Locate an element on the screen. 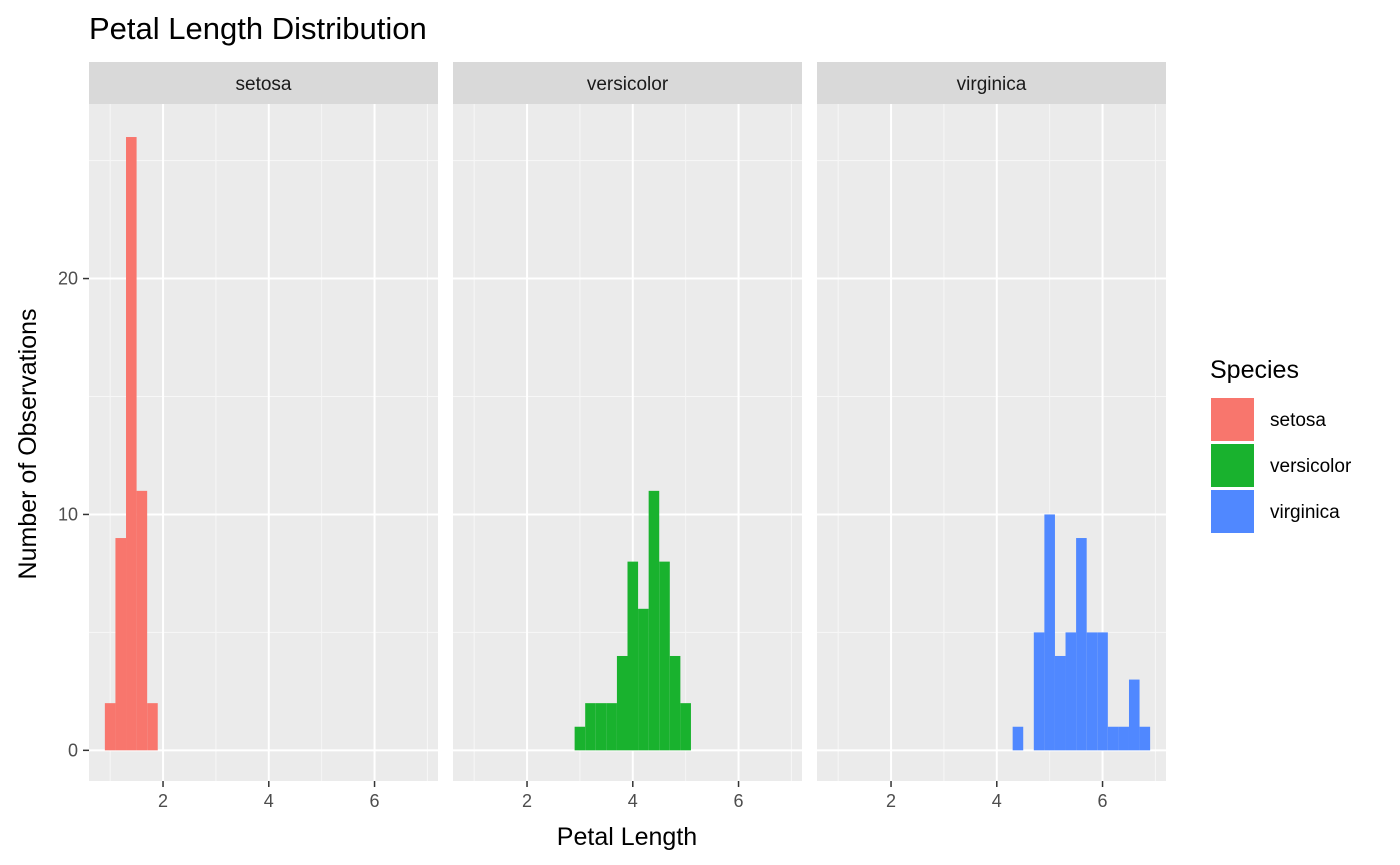 The height and width of the screenshot is (865, 1400). facet-strip-label: virginica is located at coordinates (992, 84).